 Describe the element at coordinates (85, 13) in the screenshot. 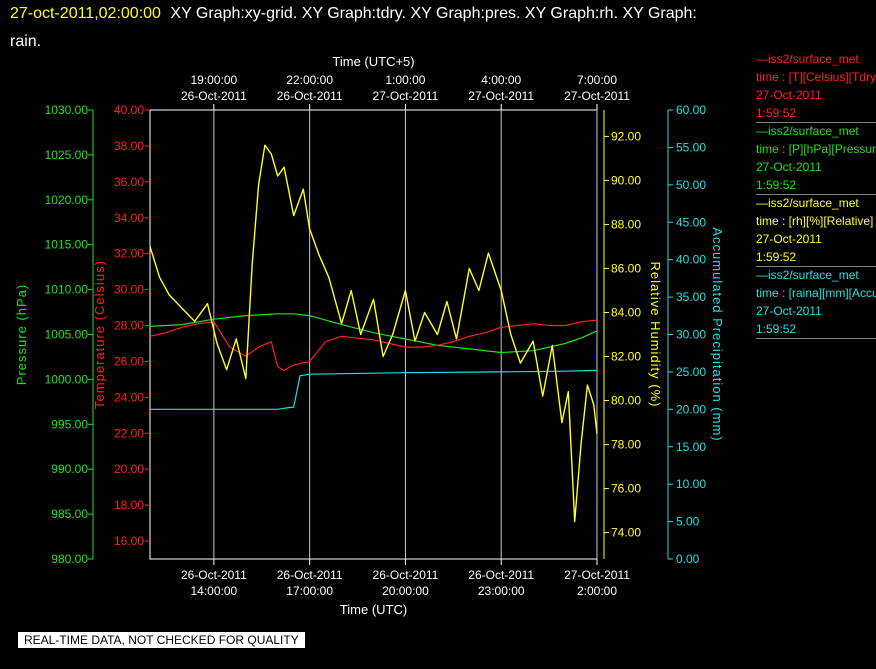

I see `timestamp: 27-oct-2011,02:00:00` at that location.